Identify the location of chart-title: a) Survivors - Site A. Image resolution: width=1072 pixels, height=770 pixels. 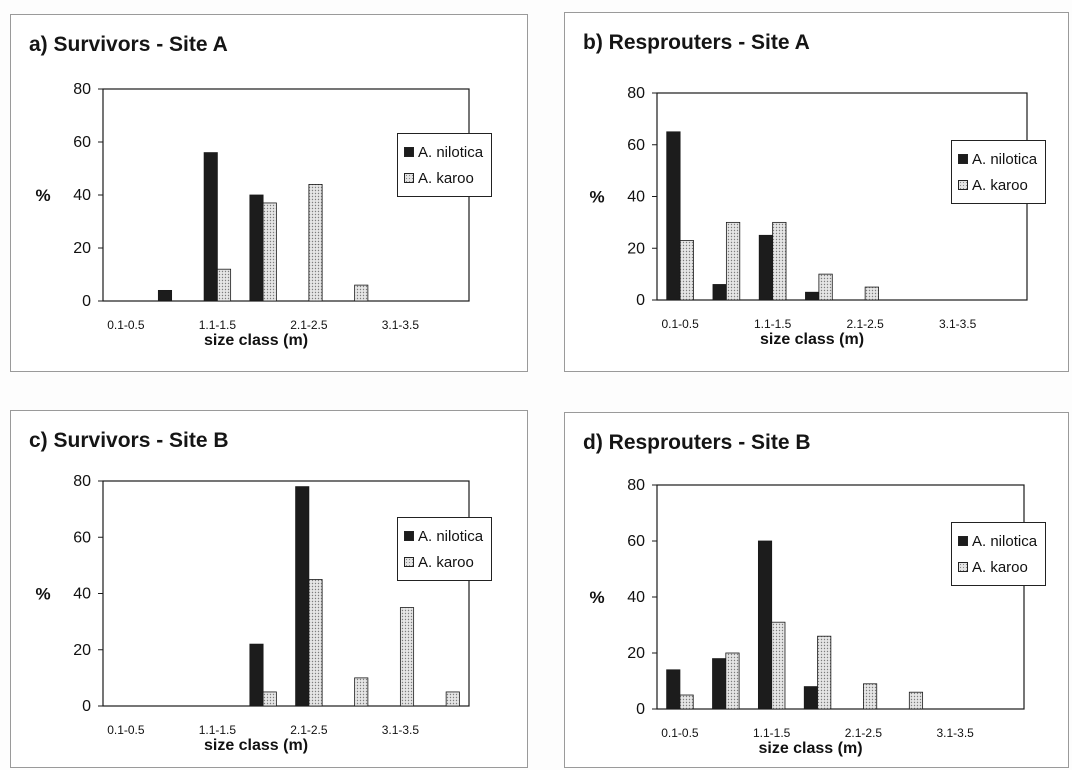
(128, 44).